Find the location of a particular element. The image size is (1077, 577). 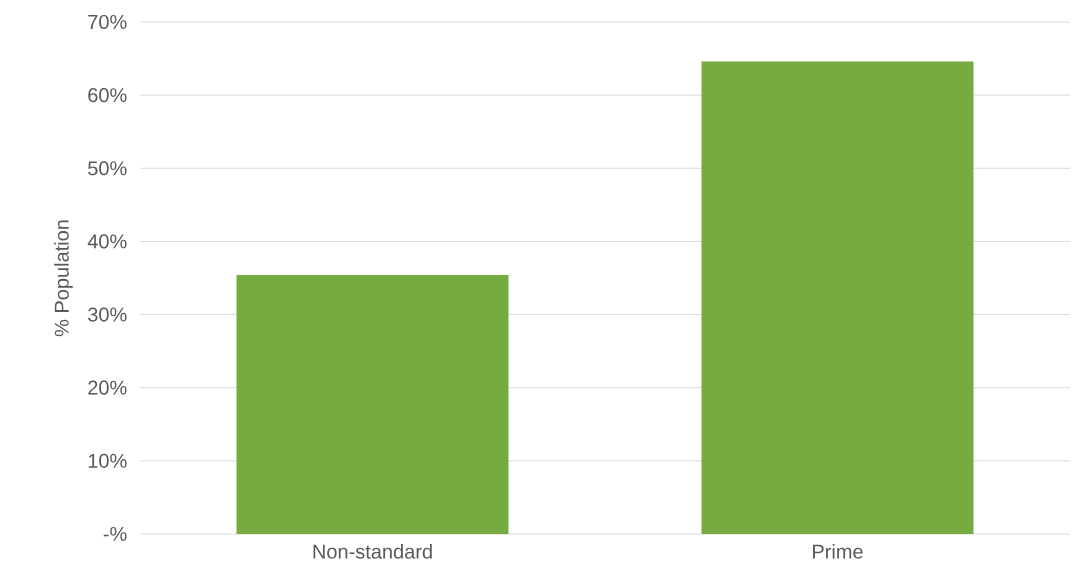

x-tick-label: Prime is located at coordinates (838, 551).